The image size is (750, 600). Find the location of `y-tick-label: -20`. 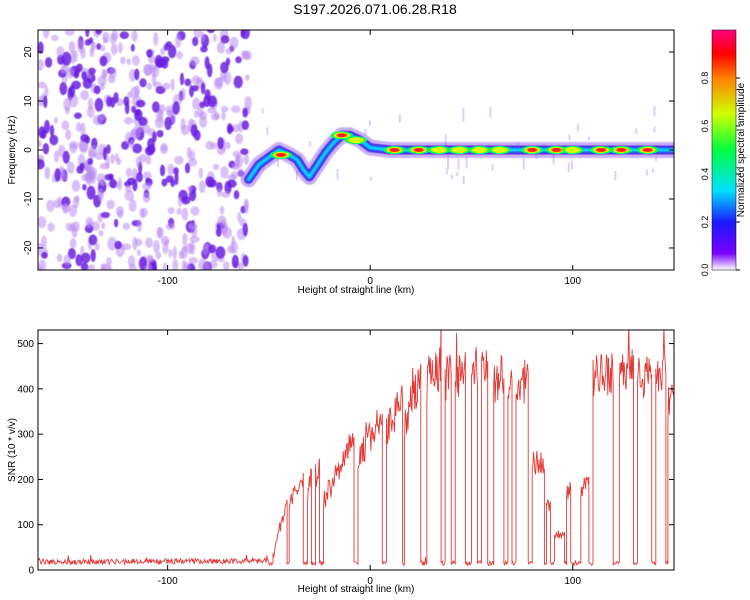

y-tick-label: -20 is located at coordinates (28, 247).